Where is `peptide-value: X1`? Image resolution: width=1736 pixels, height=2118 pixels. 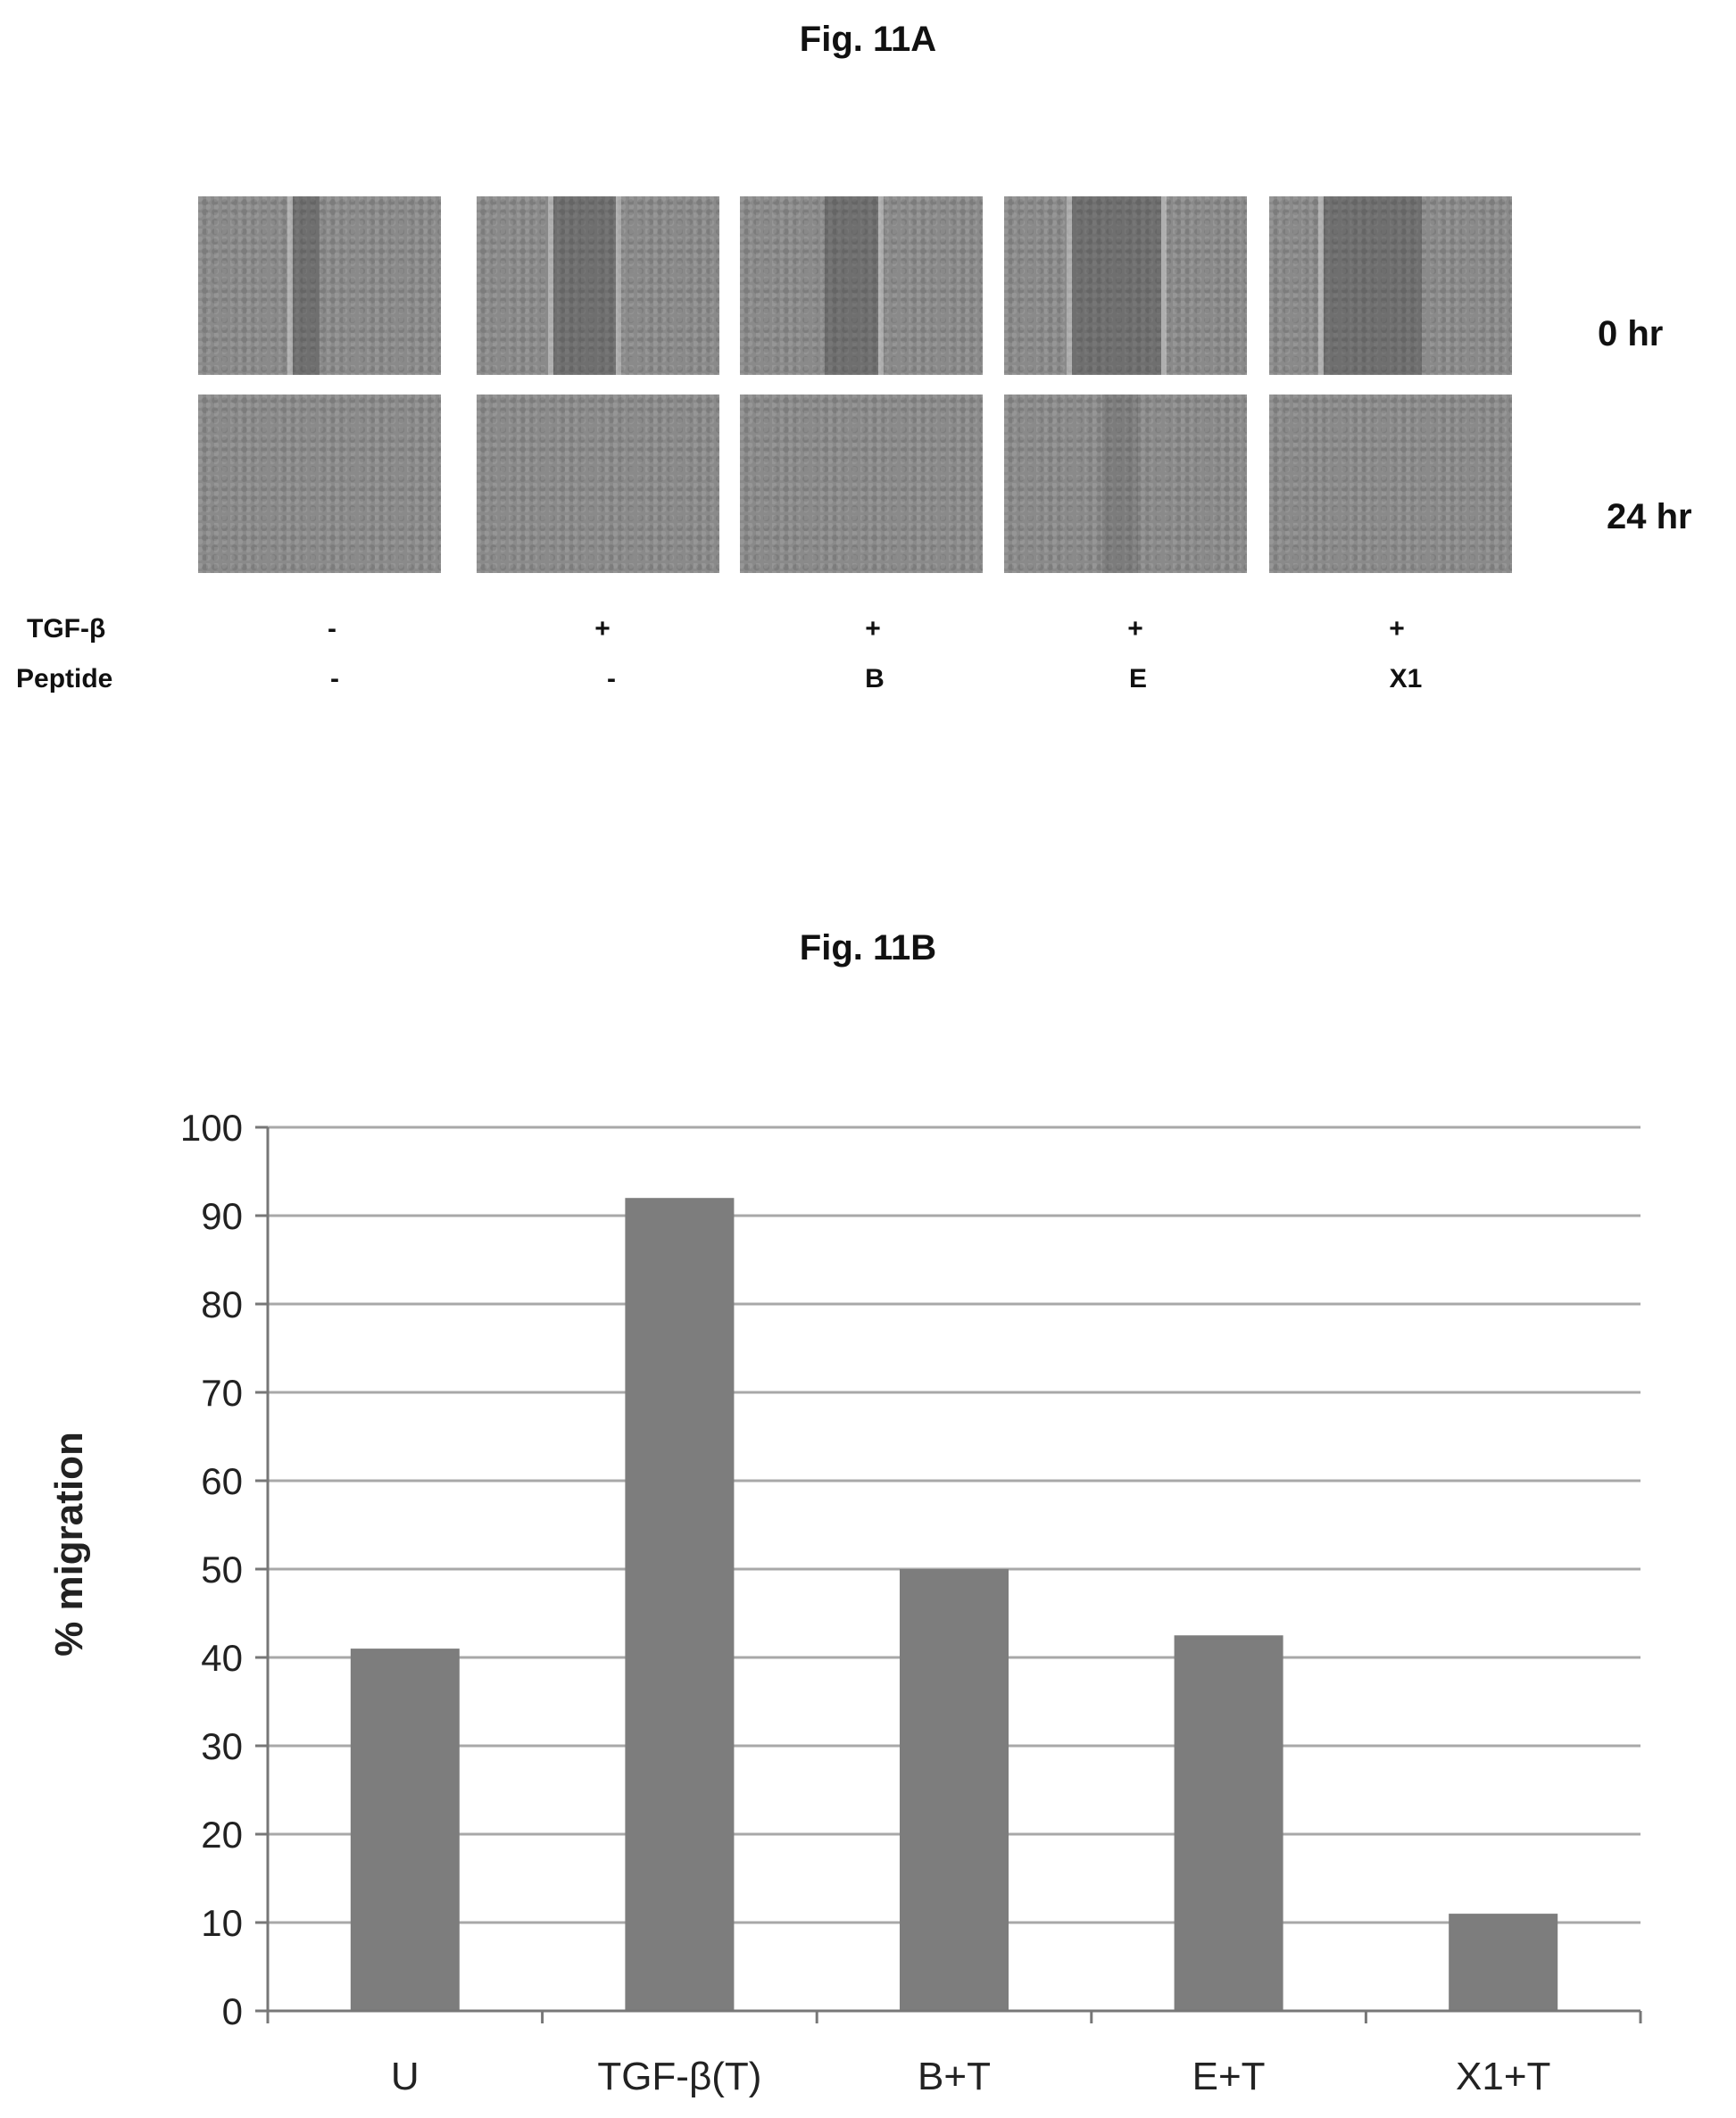 peptide-value: X1 is located at coordinates (1406, 679).